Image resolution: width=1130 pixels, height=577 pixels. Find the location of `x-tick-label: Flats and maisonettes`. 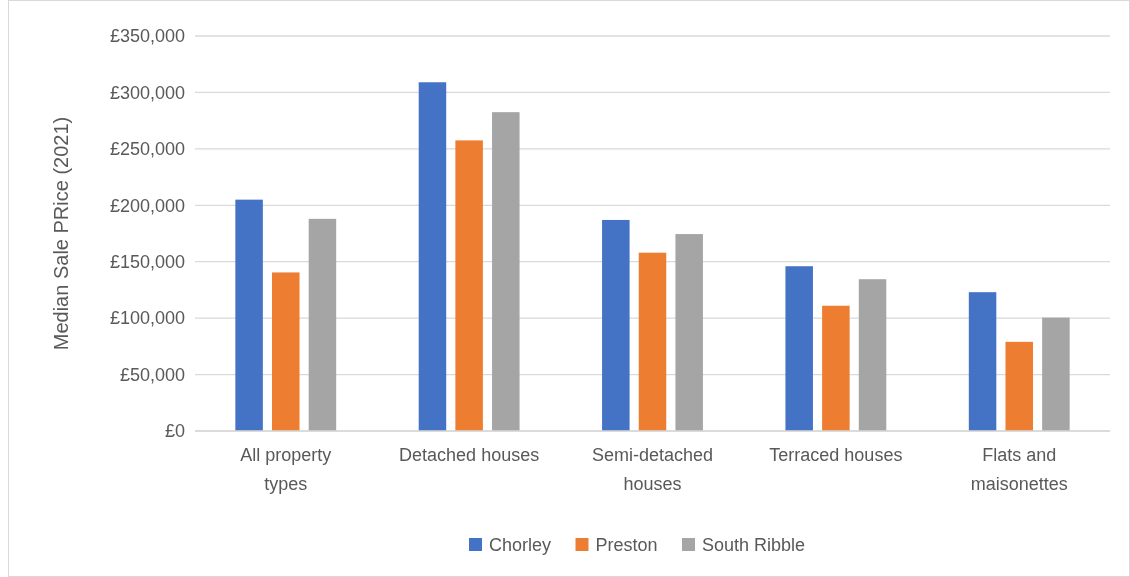

x-tick-label: Flats and maisonettes is located at coordinates (1019, 469).